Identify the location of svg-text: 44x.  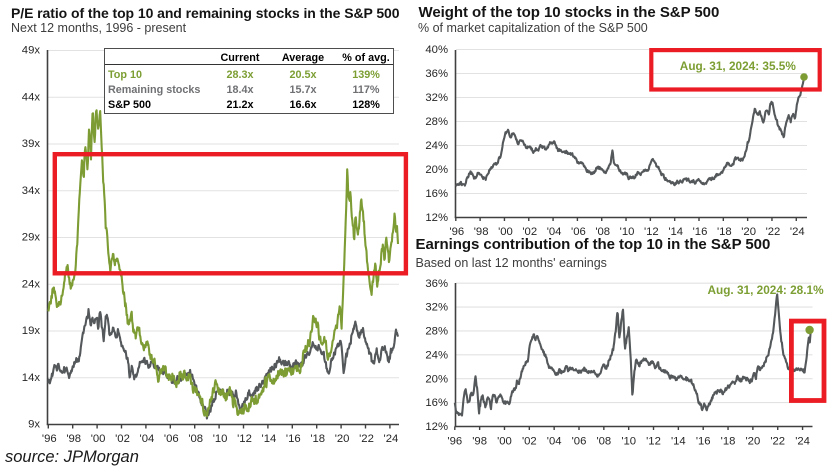
(31, 97).